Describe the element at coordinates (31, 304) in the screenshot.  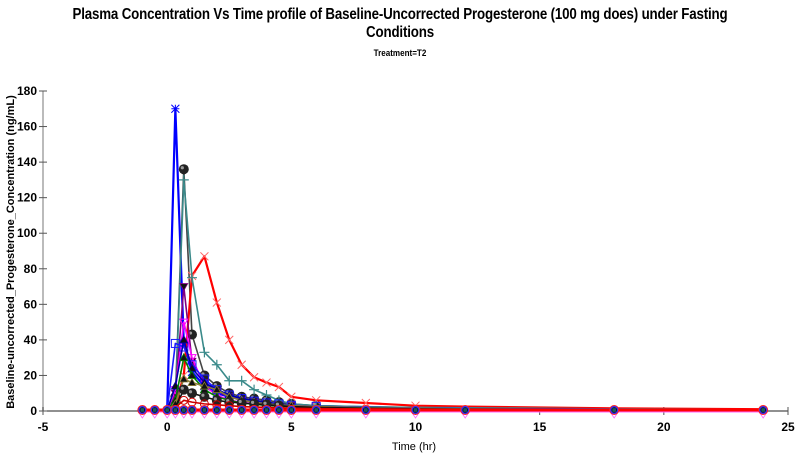
I see `y-tick-label: 60` at that location.